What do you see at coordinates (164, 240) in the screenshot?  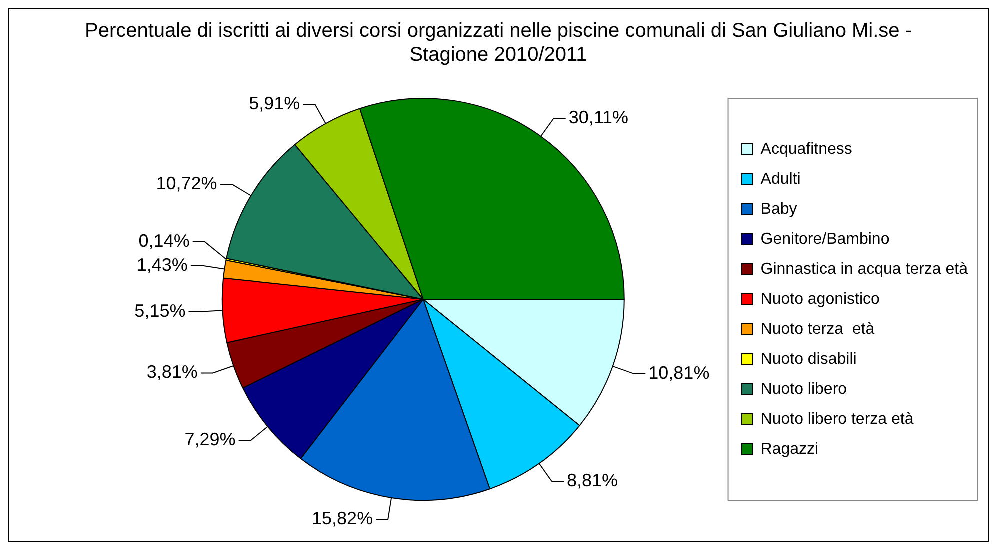 I see `data-label: 0,14%` at bounding box center [164, 240].